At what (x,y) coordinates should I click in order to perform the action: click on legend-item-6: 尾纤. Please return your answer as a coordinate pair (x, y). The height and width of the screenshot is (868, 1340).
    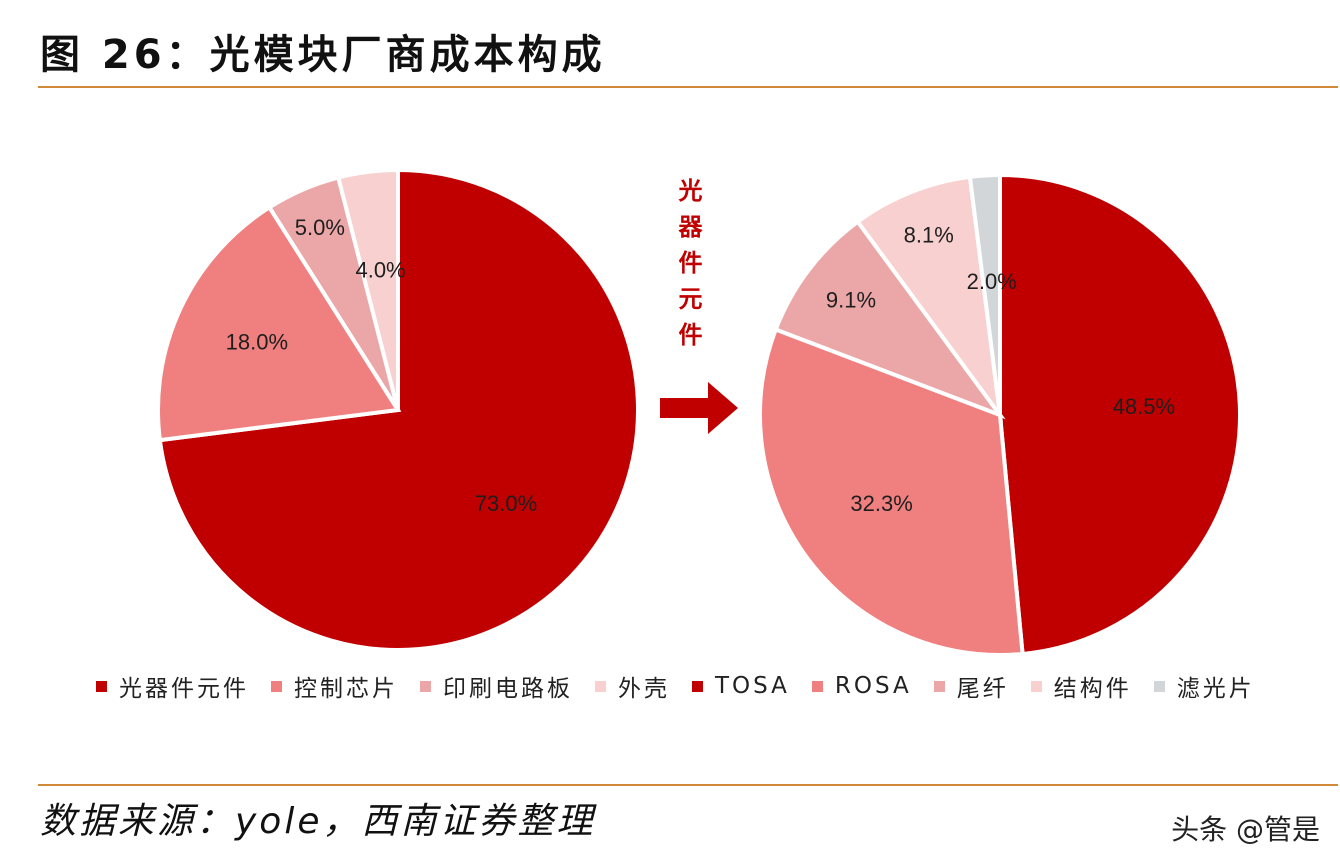
    Looking at the image, I should click on (971, 686).